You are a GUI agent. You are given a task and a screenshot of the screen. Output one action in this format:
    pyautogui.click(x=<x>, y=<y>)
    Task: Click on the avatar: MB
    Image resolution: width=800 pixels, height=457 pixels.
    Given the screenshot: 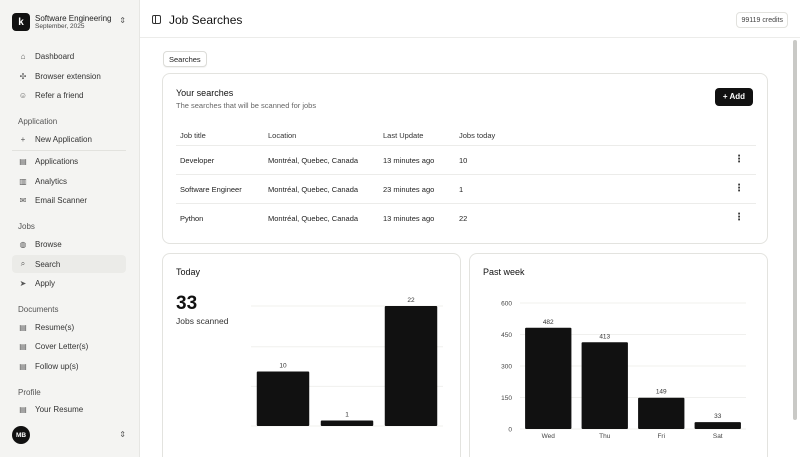 What is the action you would take?
    pyautogui.click(x=21, y=435)
    